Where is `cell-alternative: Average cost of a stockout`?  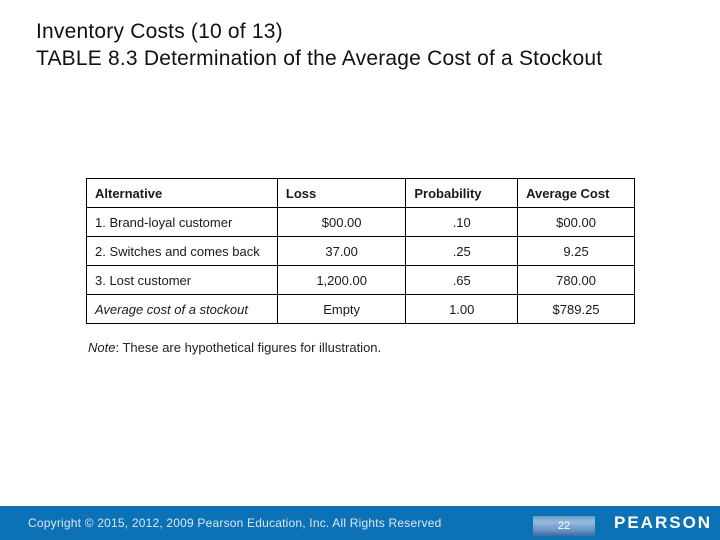 cell-alternative: Average cost of a stockout is located at coordinates (182, 309).